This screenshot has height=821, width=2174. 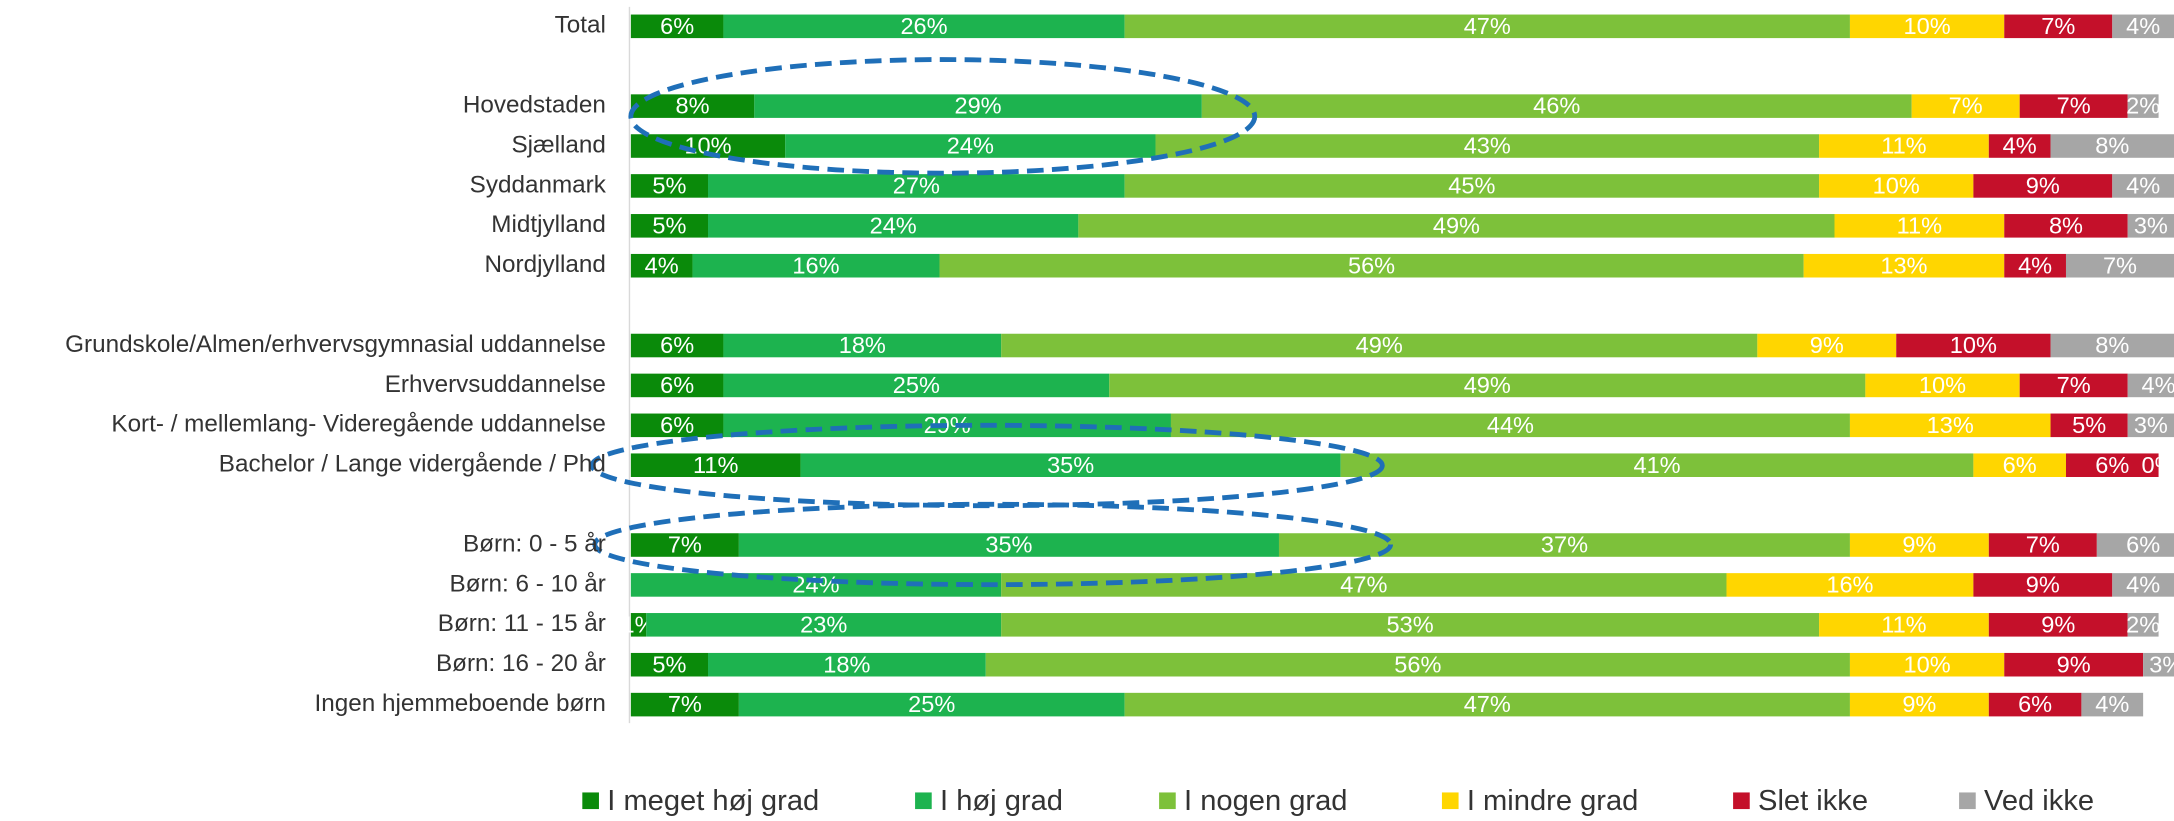 I want to click on value-label: 47%, so click(x=1487, y=26).